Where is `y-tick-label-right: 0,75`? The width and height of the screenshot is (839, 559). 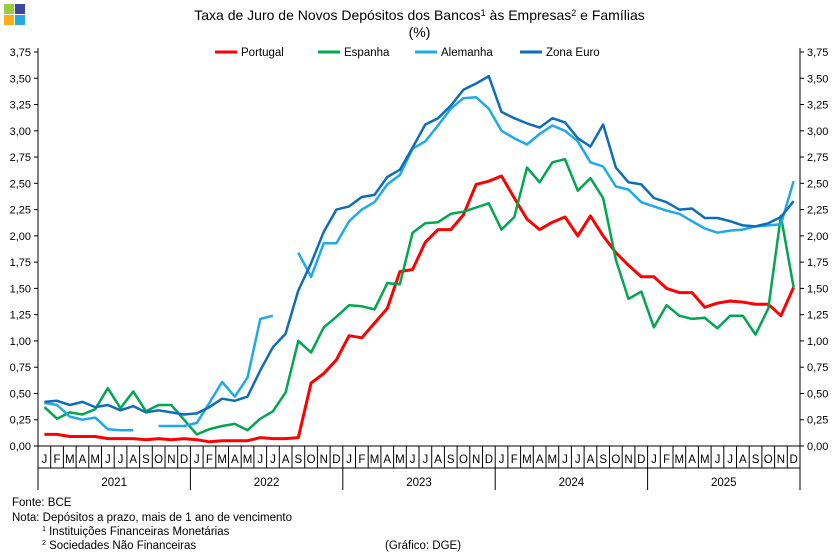
y-tick-label-right: 0,75 is located at coordinates (817, 368).